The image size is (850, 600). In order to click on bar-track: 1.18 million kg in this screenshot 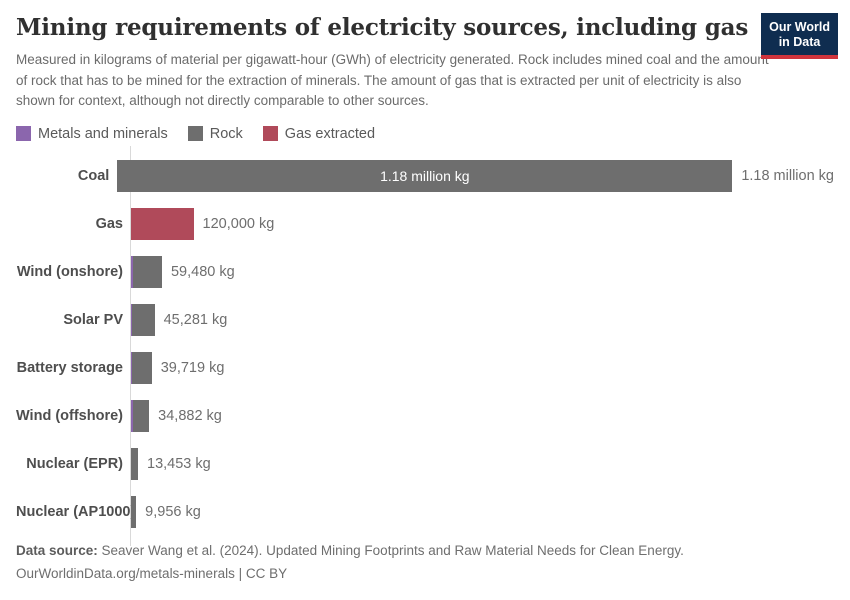, I will do `click(425, 175)`.